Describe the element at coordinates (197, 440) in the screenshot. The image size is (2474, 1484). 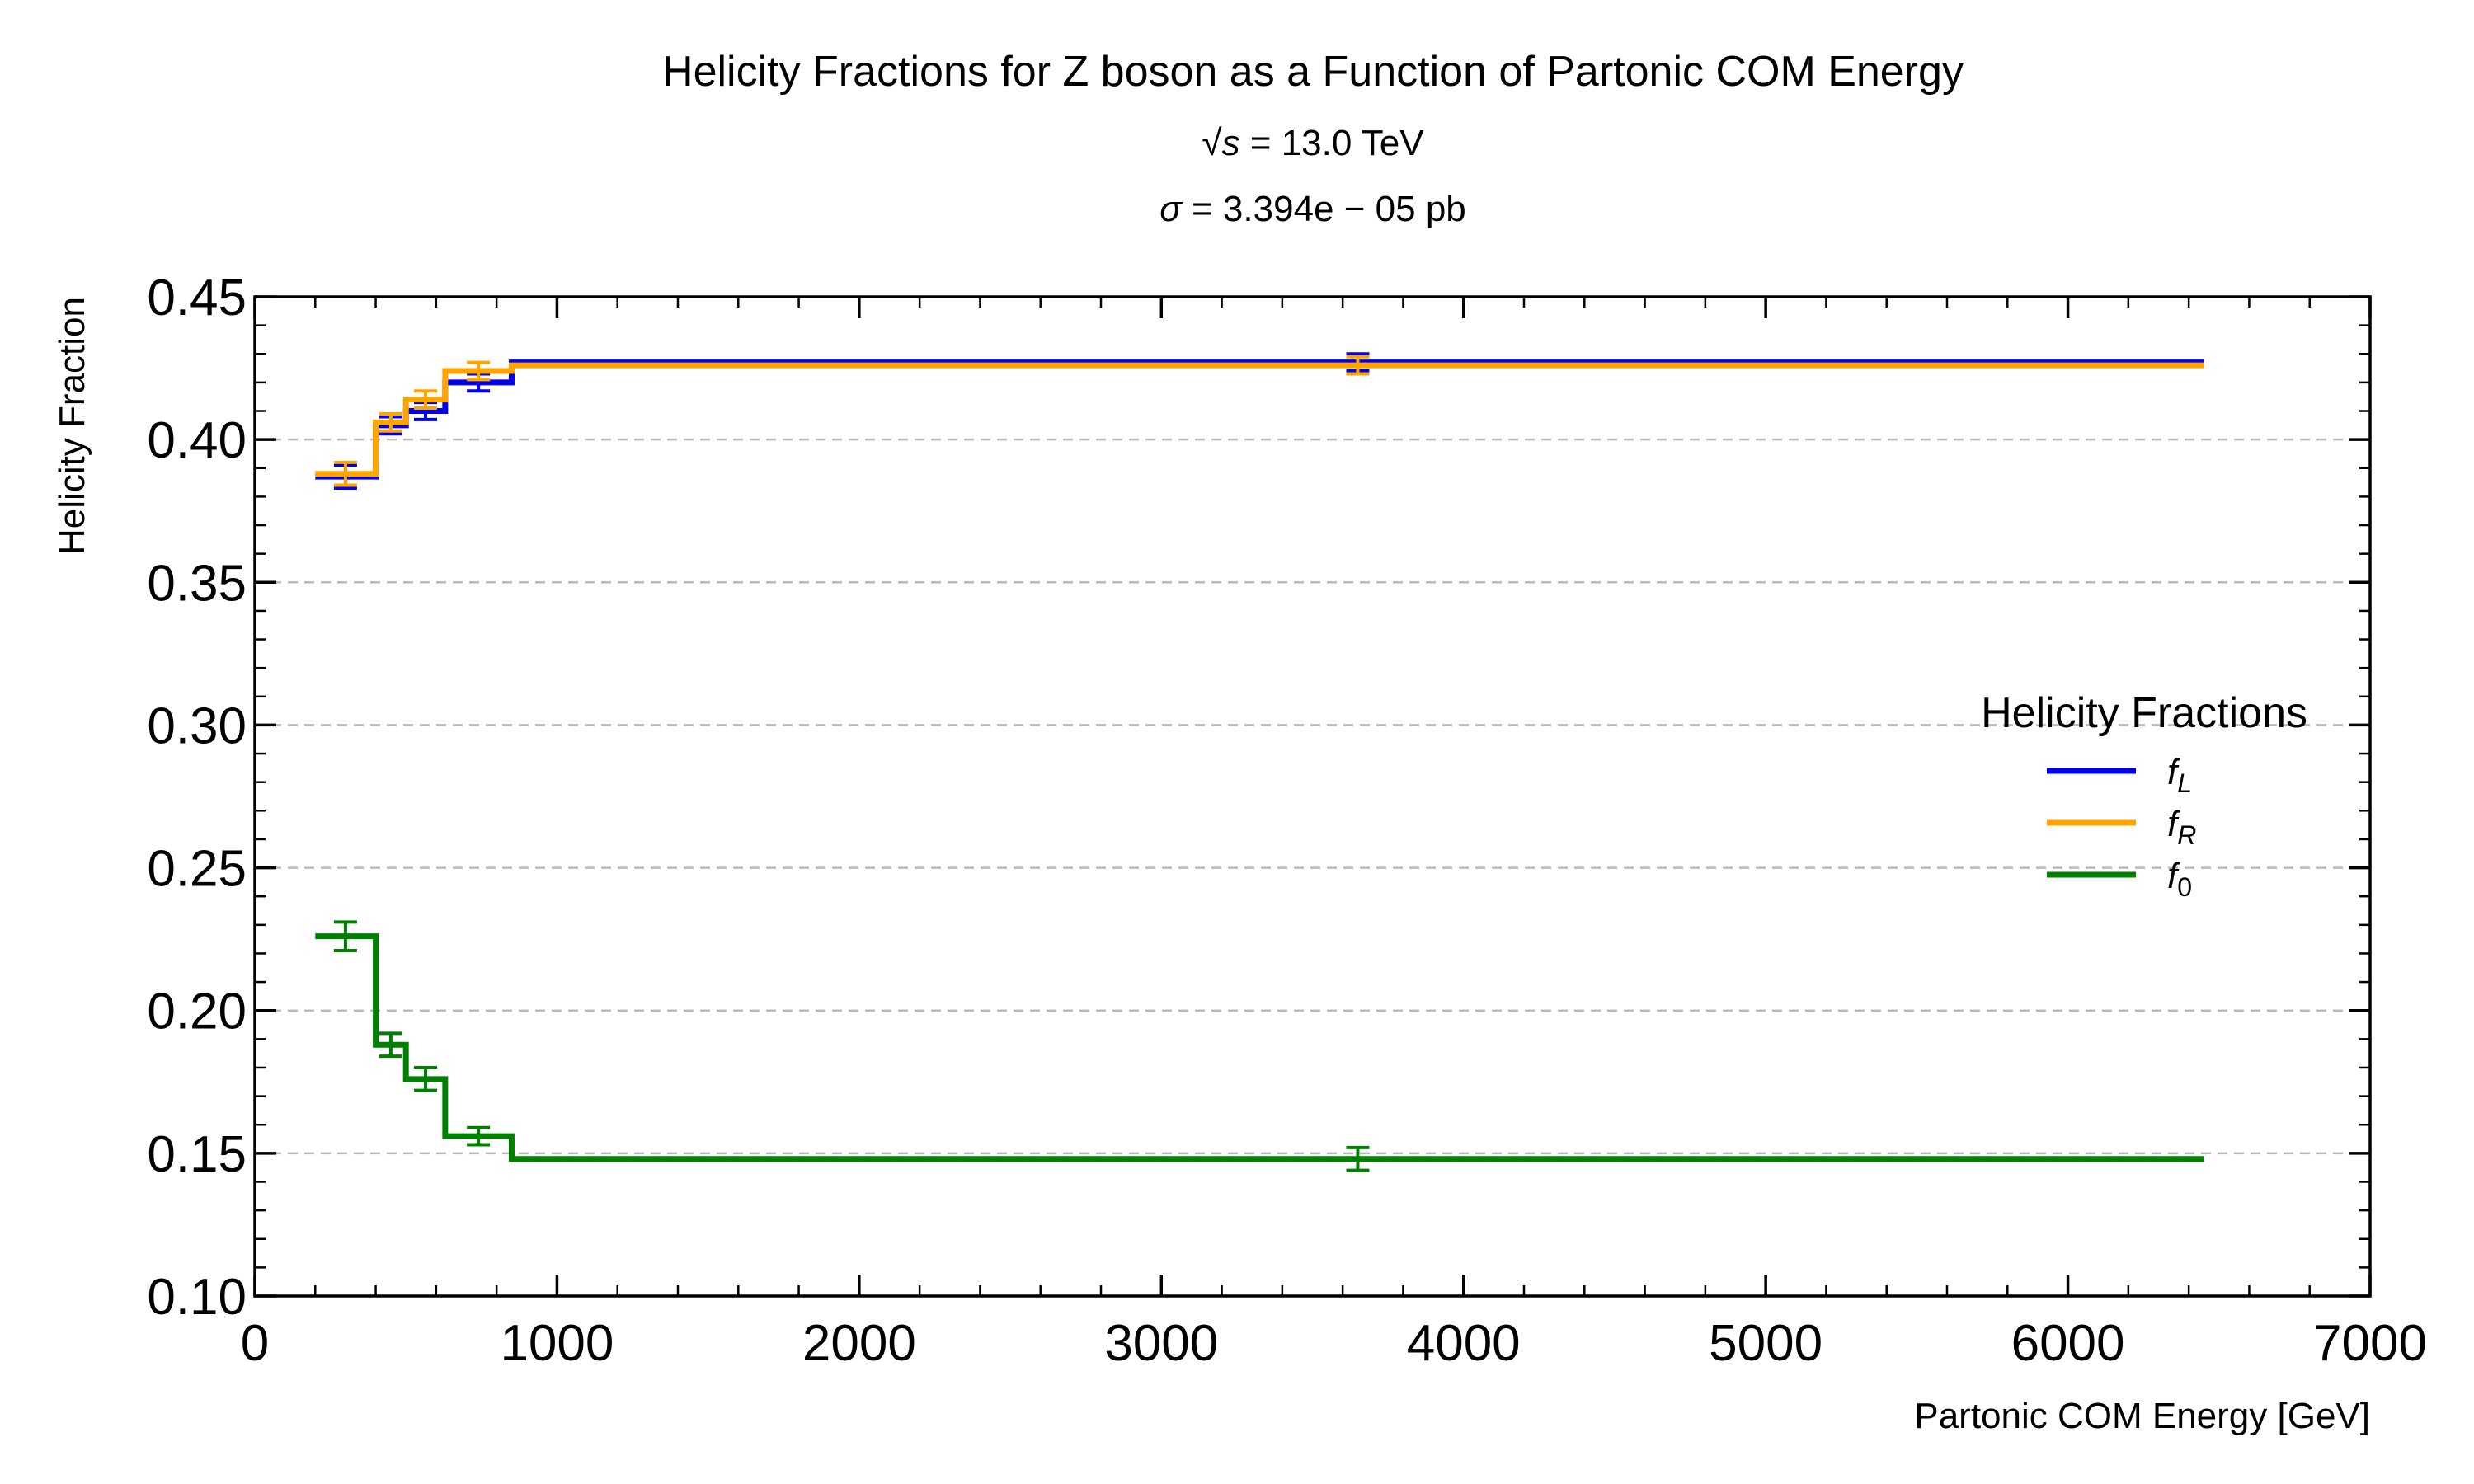
I see `y-tick-label: 0.40` at that location.